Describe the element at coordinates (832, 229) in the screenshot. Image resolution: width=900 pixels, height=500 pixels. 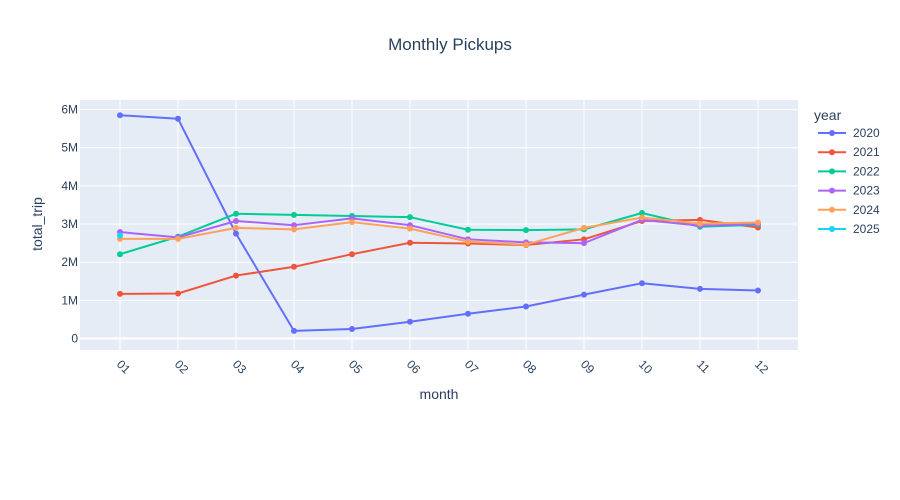
I see `legend-marker-2025` at that location.